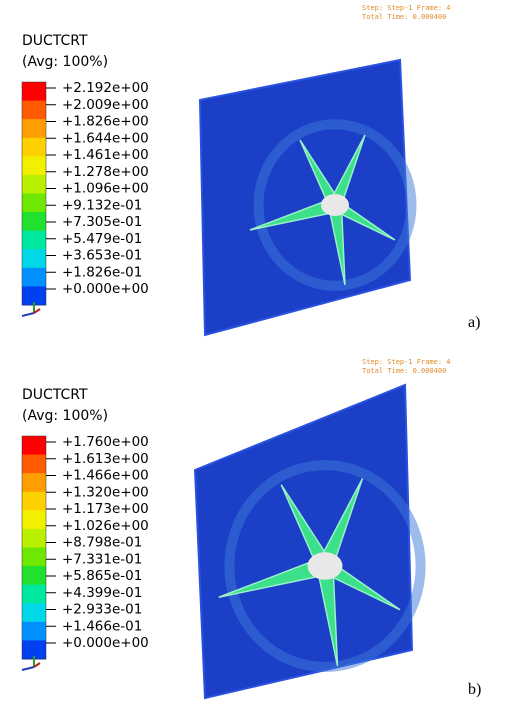 The image size is (508, 704). I want to click on legend-label: +1.760e+00, so click(105, 442).